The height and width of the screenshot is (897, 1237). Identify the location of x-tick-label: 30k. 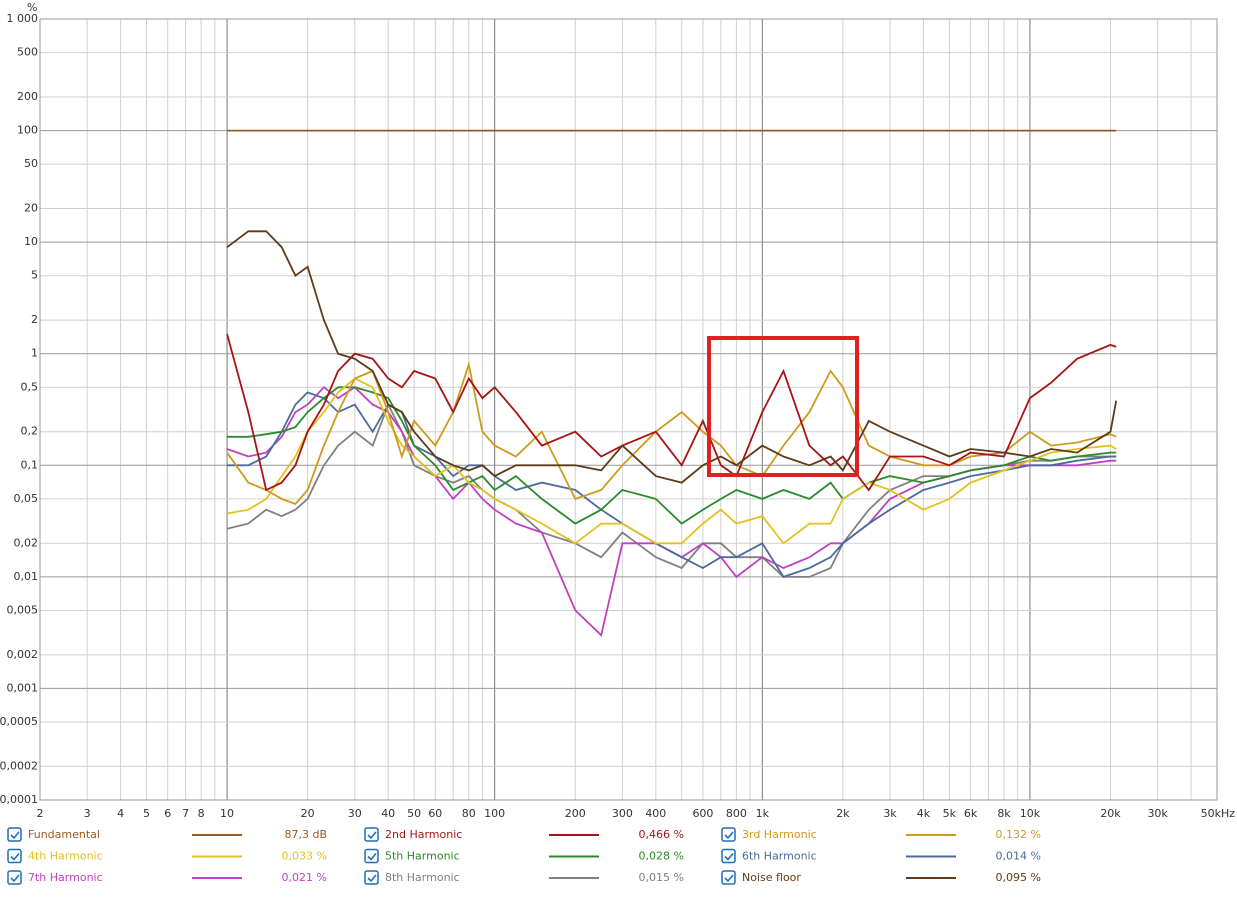
(1157, 813).